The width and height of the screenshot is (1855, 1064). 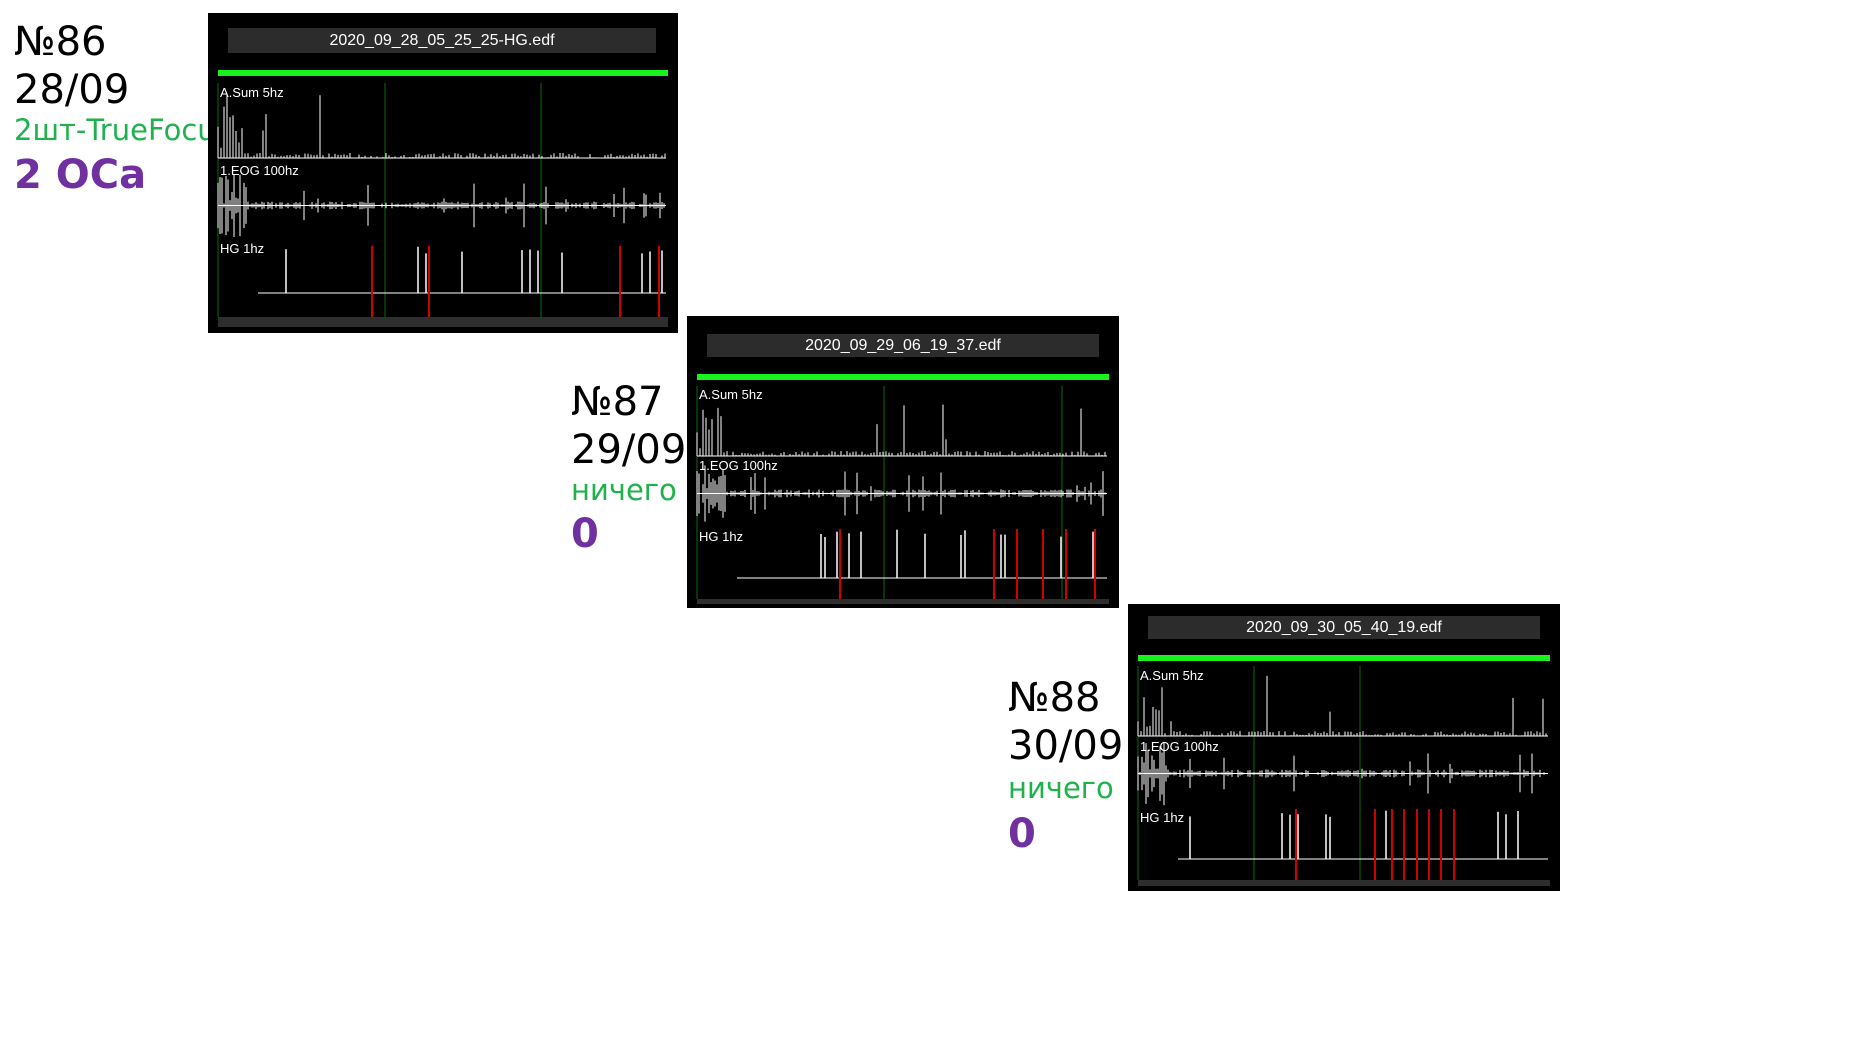 What do you see at coordinates (629, 450) in the screenshot?
I see `record-date-87: 29/09` at bounding box center [629, 450].